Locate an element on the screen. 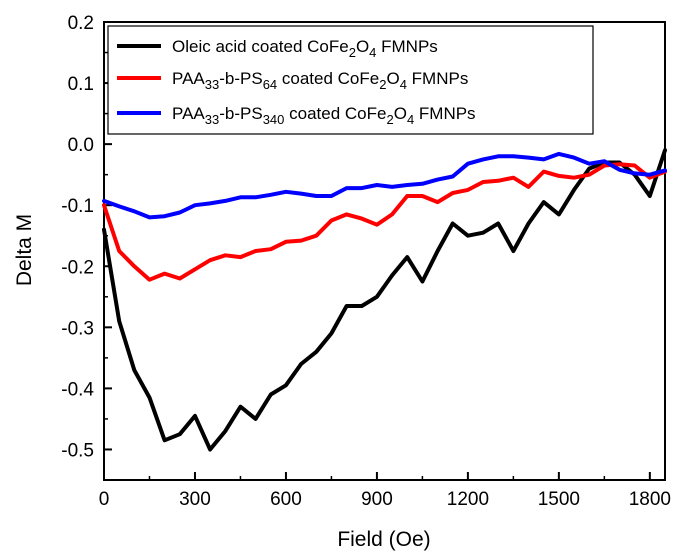 Image resolution: width=679 pixels, height=559 pixels. x-tick-label: 600 is located at coordinates (286, 499).